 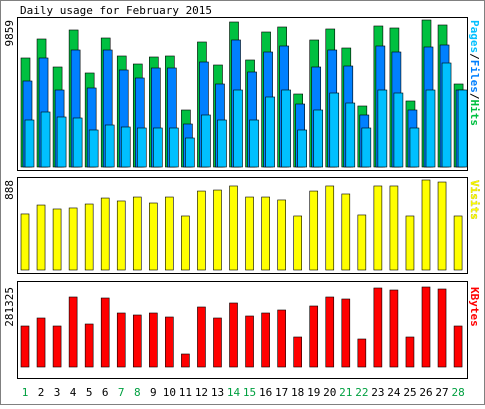 I want to click on legend-entry: Visits, so click(x=474, y=200).